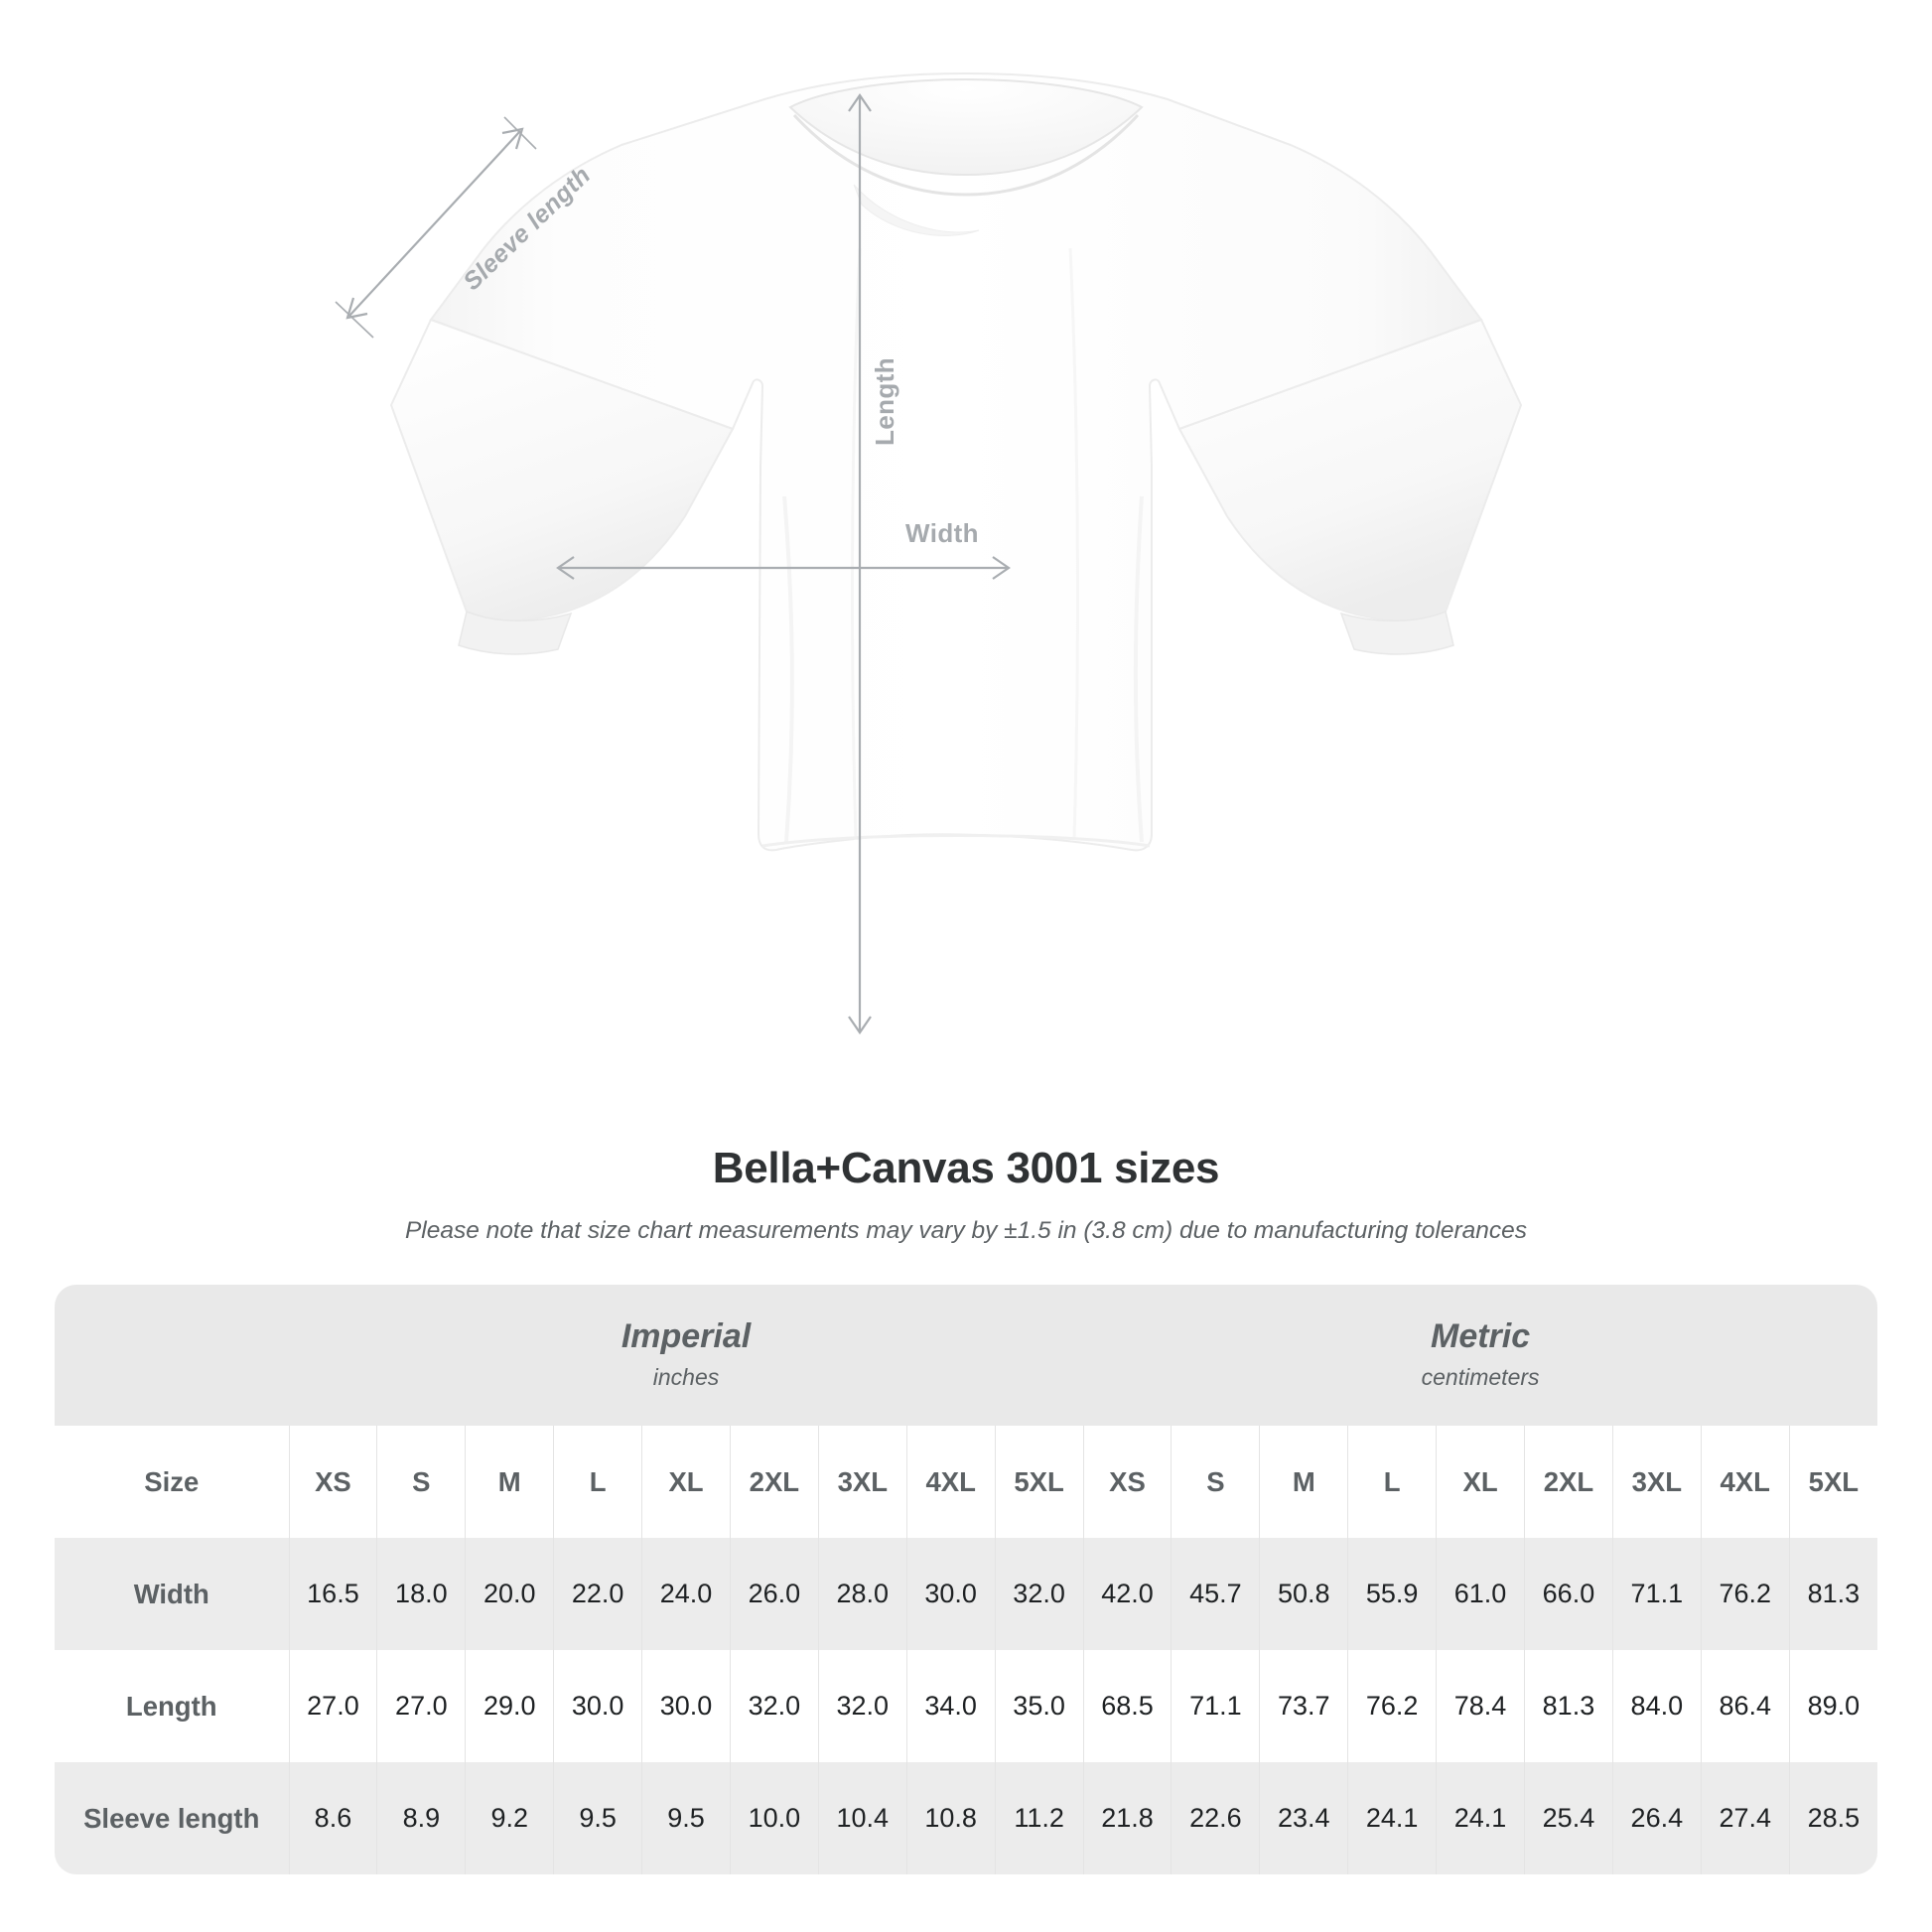 The width and height of the screenshot is (1932, 1932). Describe the element at coordinates (774, 1482) in the screenshot. I see `size-header-imperial-2xl: 2XL` at that location.